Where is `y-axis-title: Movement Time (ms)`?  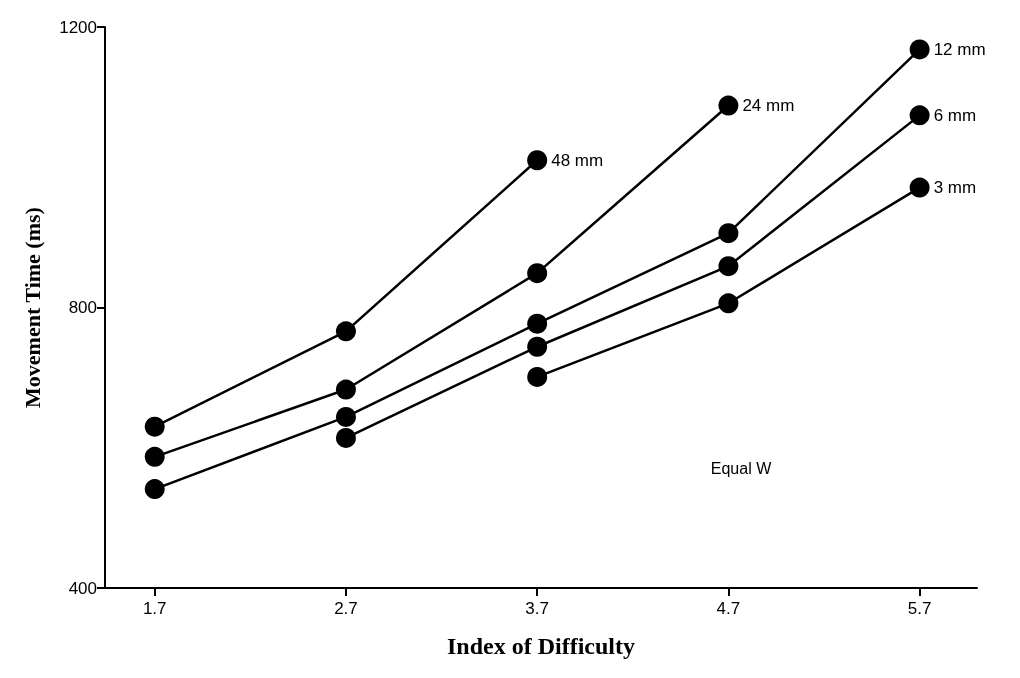 y-axis-title: Movement Time (ms) is located at coordinates (32, 307).